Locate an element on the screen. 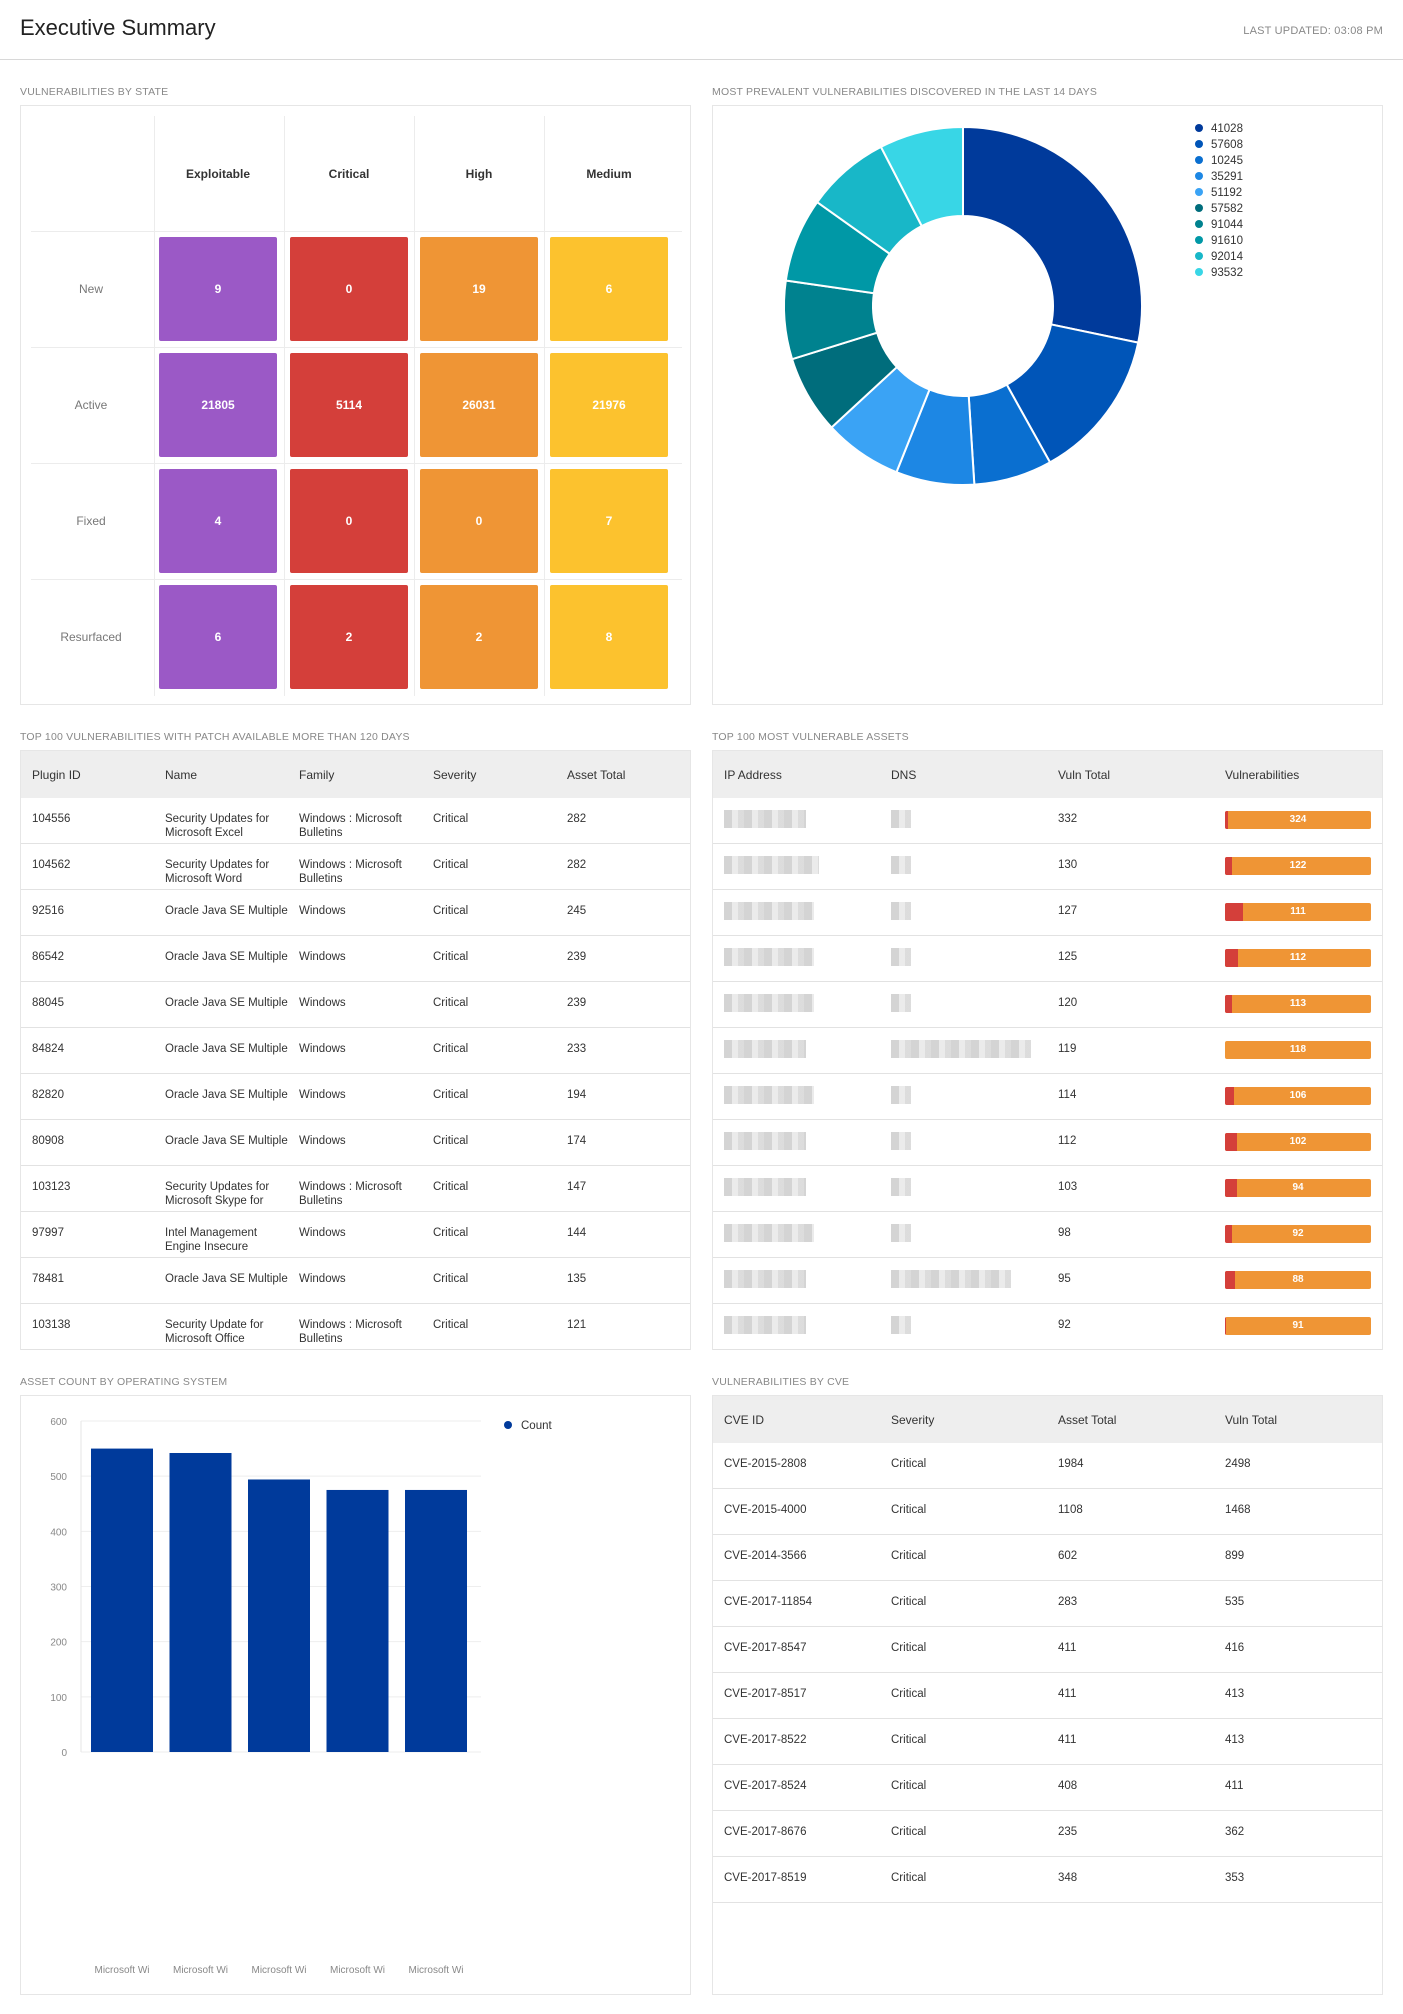 The image size is (1403, 2014). table-row: CVE-2017-11854 Critical 283 535 is located at coordinates (1047, 1604).